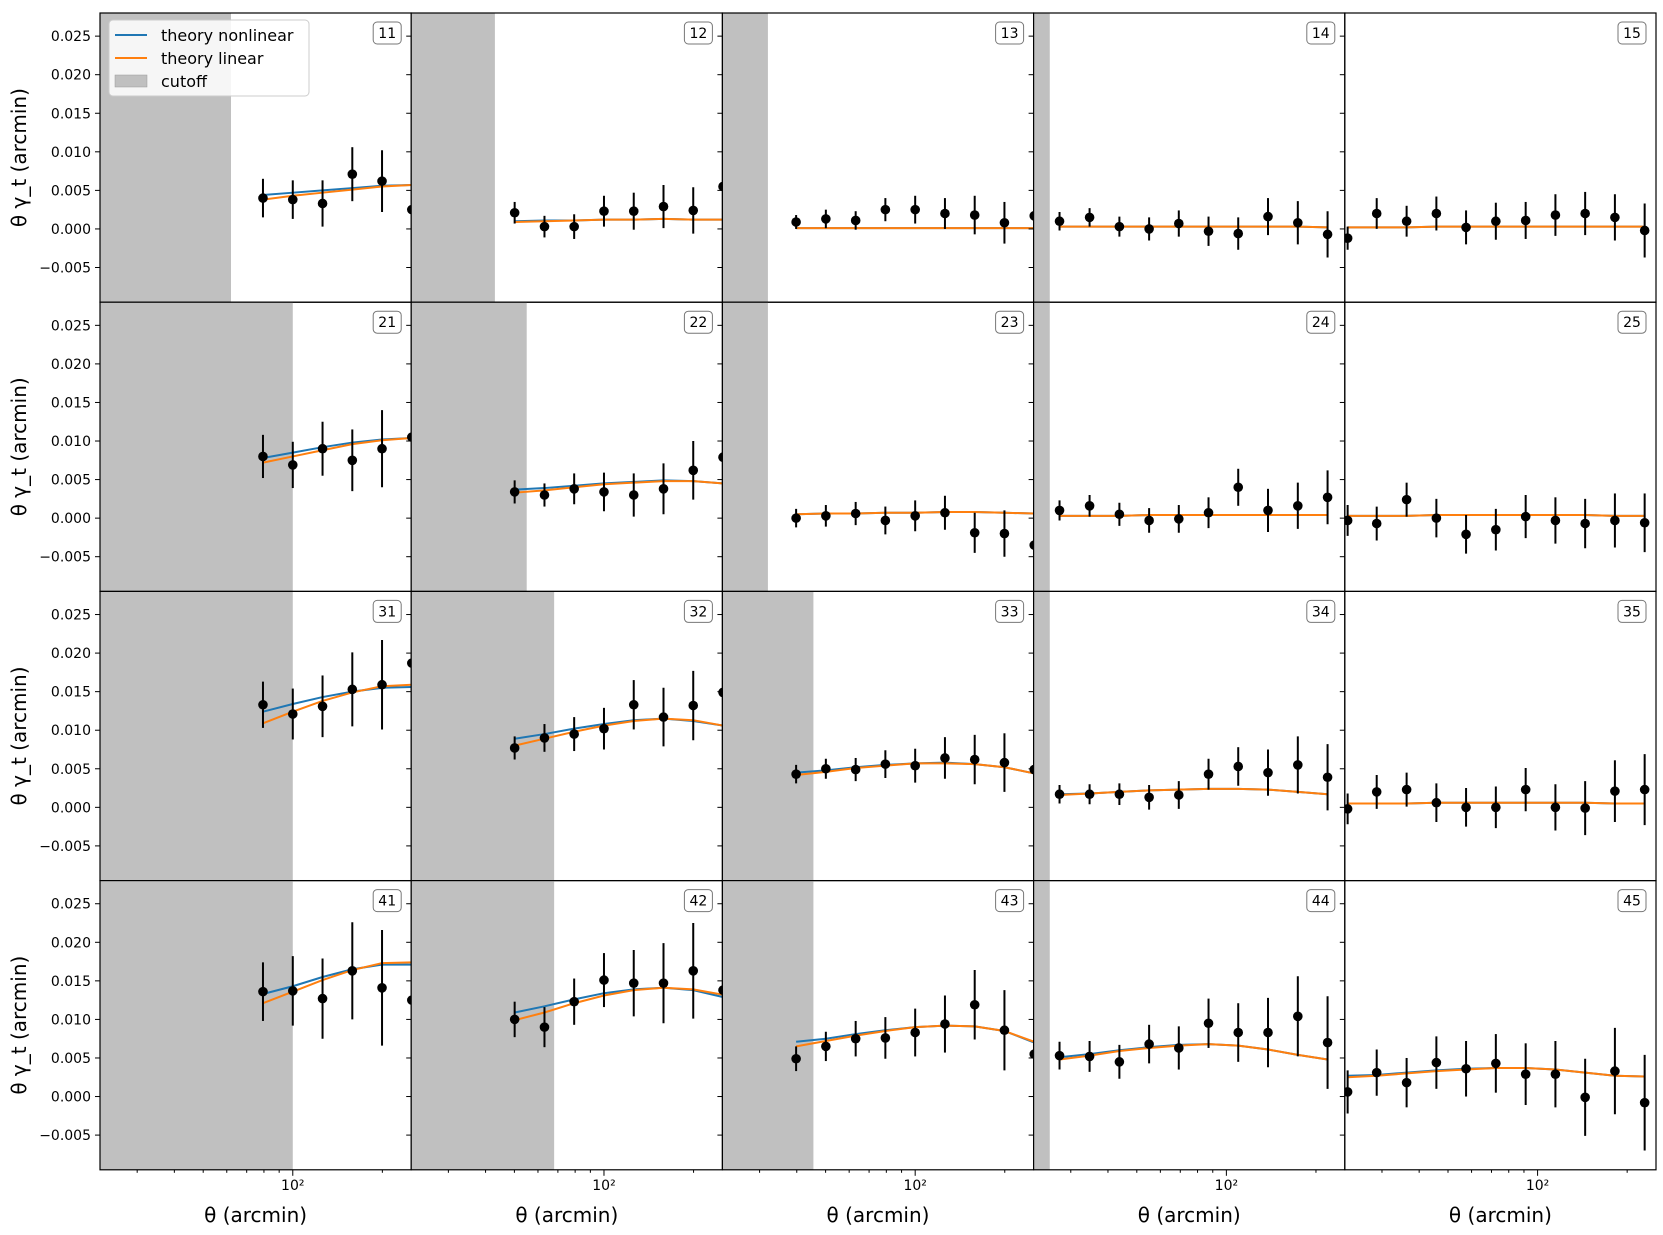  What do you see at coordinates (1189, 447) in the screenshot?
I see `panel-frame` at bounding box center [1189, 447].